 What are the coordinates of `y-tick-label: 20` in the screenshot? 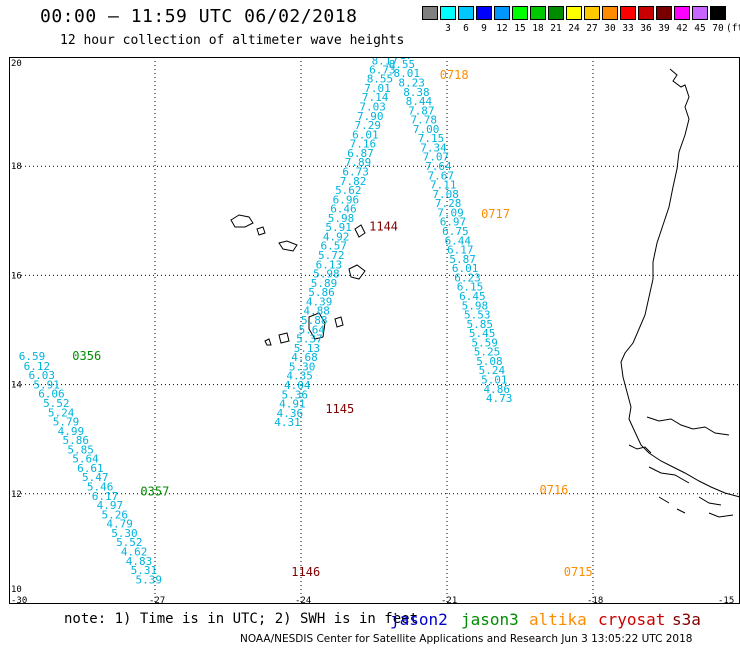 It's located at (16, 64).